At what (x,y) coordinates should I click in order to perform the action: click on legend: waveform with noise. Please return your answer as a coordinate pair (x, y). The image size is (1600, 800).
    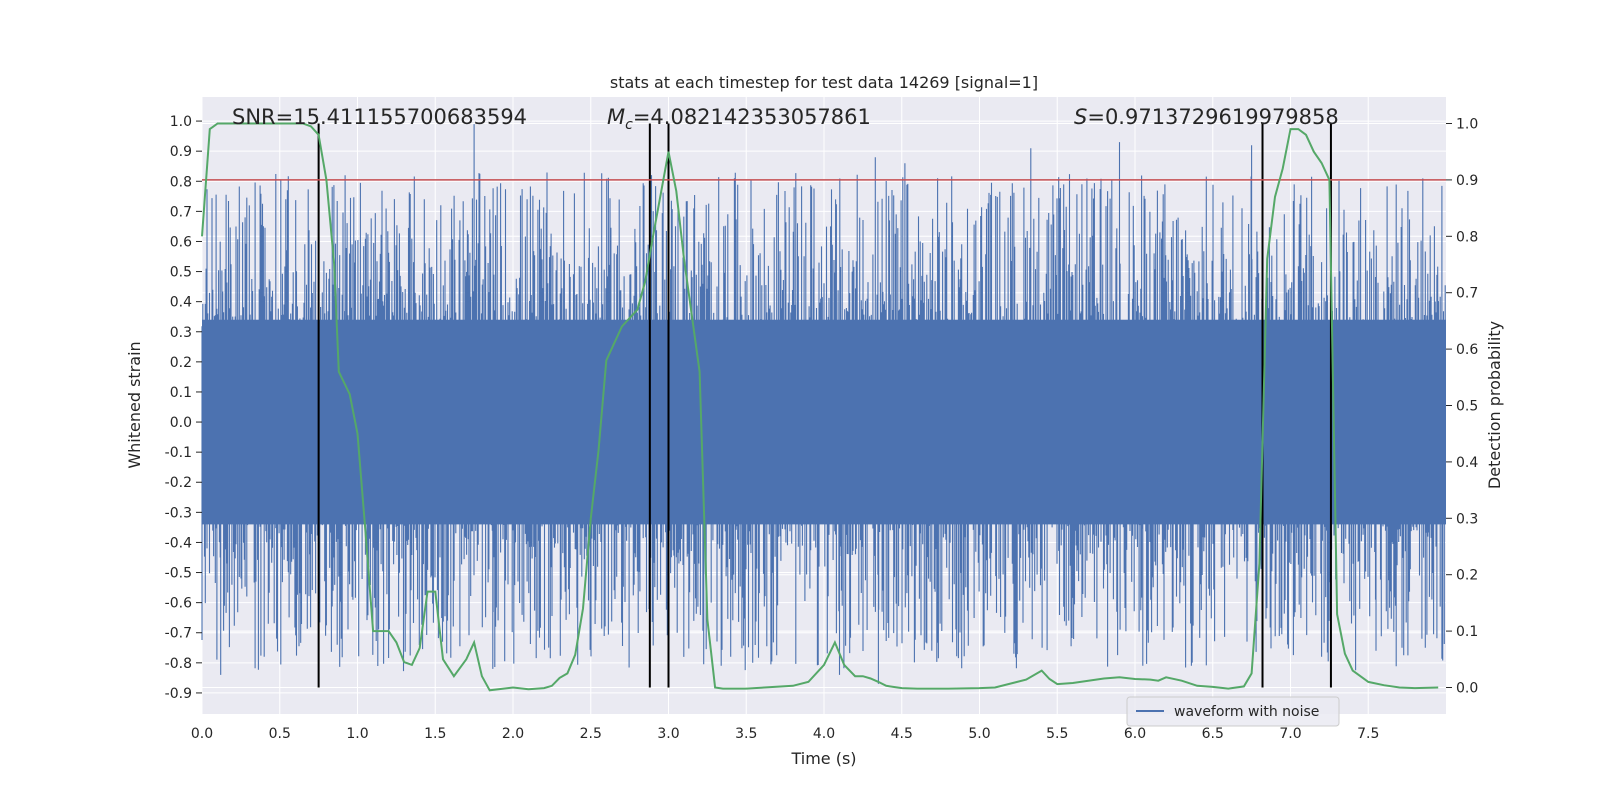
    Looking at the image, I should click on (1233, 711).